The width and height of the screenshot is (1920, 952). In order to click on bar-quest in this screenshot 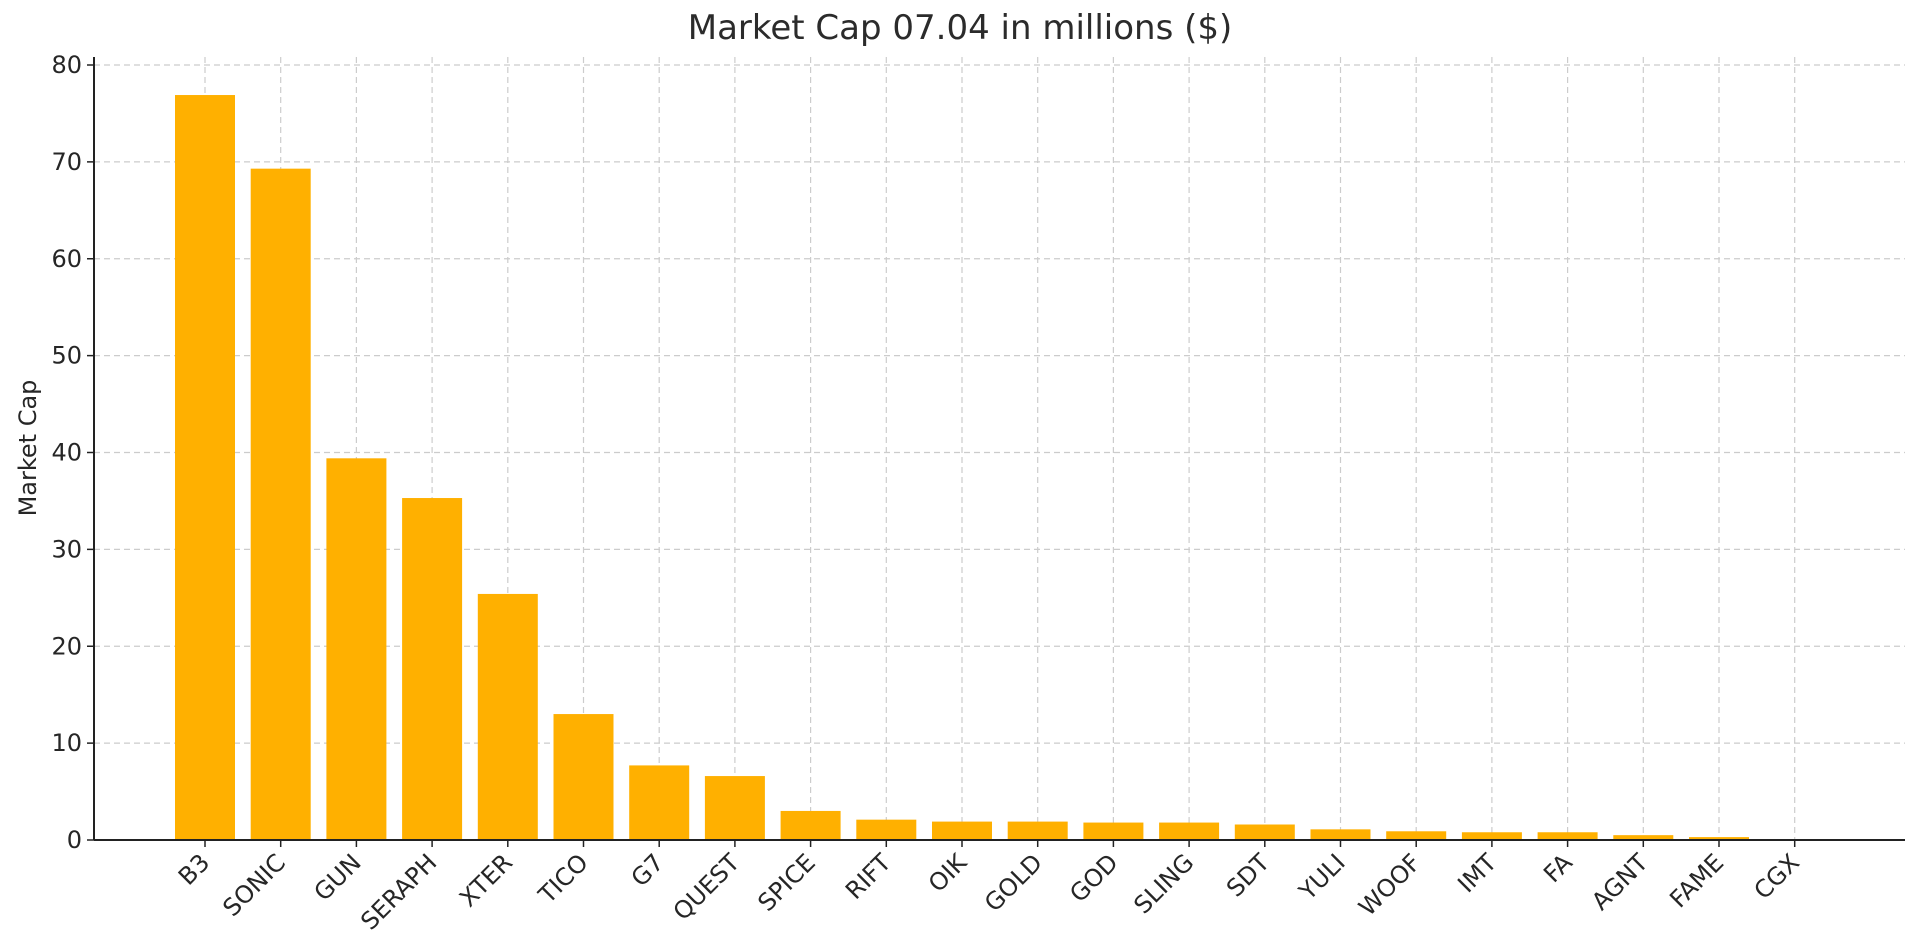, I will do `click(734, 808)`.